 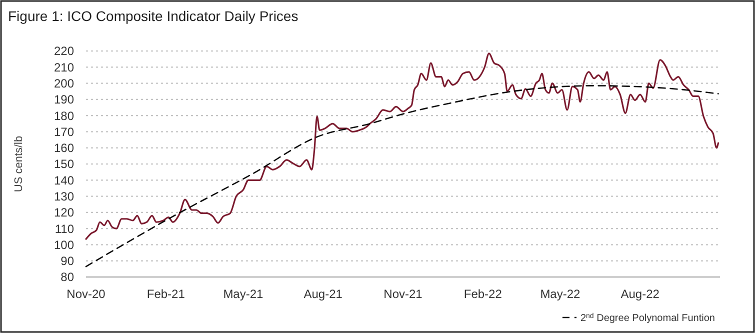 What do you see at coordinates (323, 294) in the screenshot?
I see `x-tick-label: Aug-21` at bounding box center [323, 294].